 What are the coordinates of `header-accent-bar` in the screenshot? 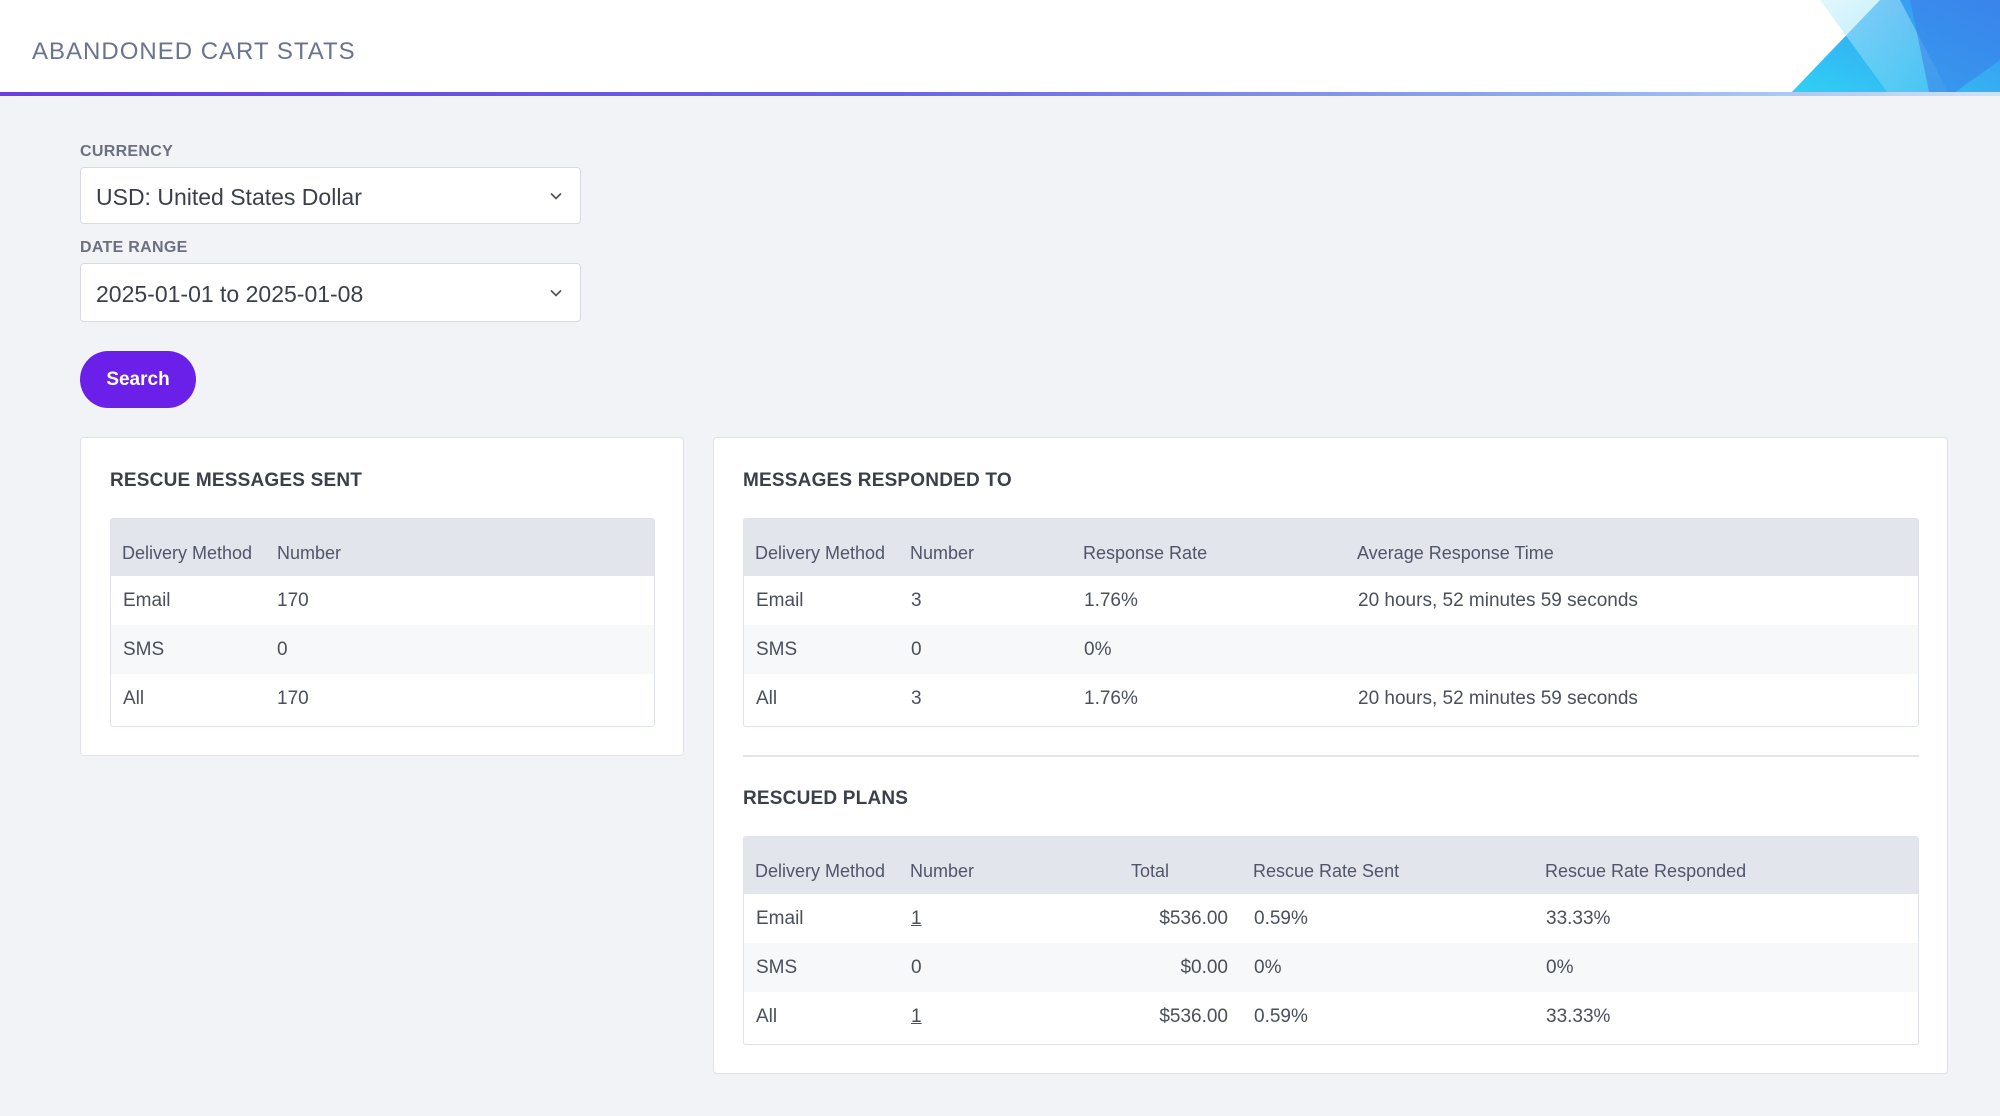 It's located at (1000, 94).